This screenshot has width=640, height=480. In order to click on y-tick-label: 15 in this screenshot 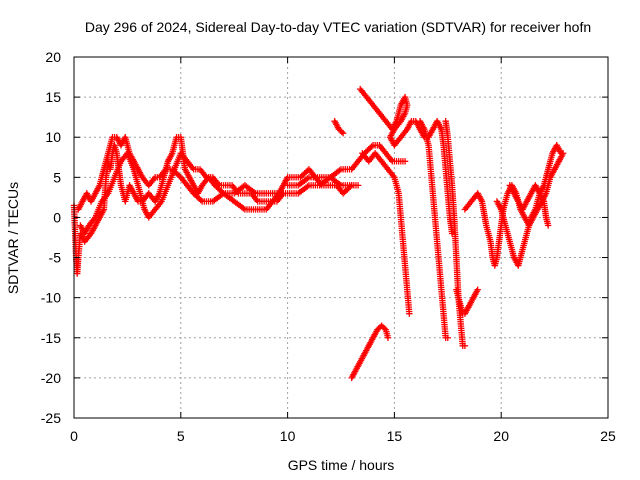, I will do `click(53, 97)`.